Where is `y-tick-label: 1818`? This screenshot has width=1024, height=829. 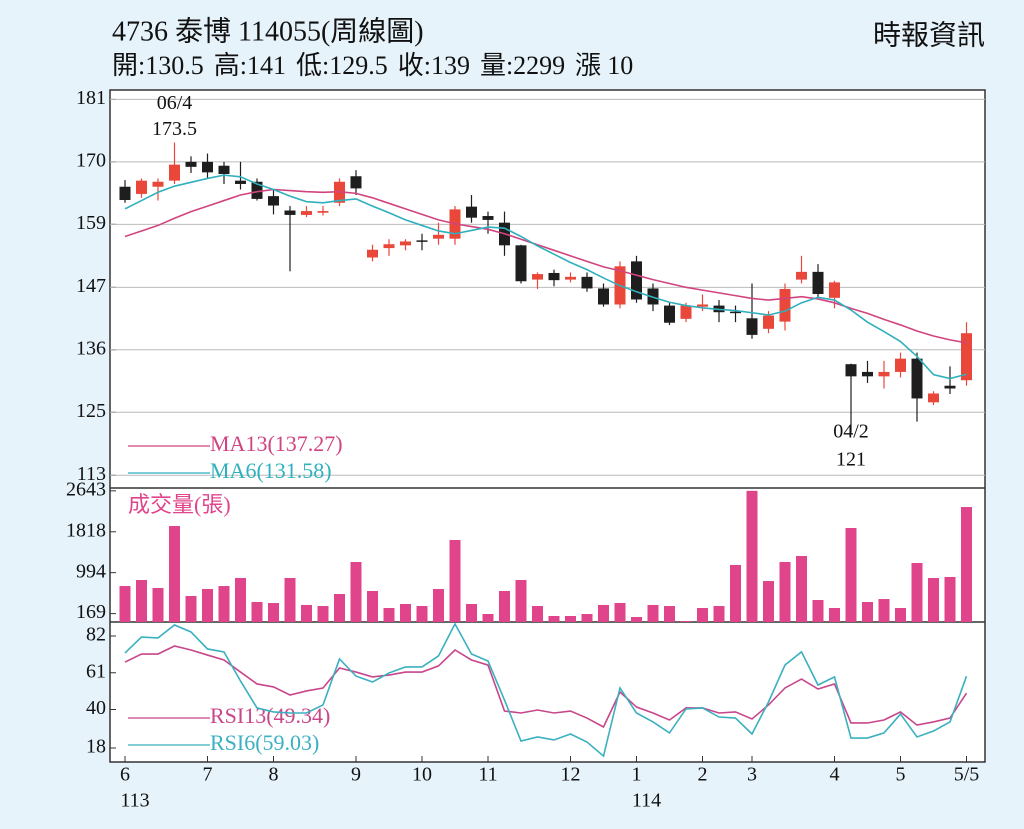 y-tick-label: 1818 is located at coordinates (86, 530).